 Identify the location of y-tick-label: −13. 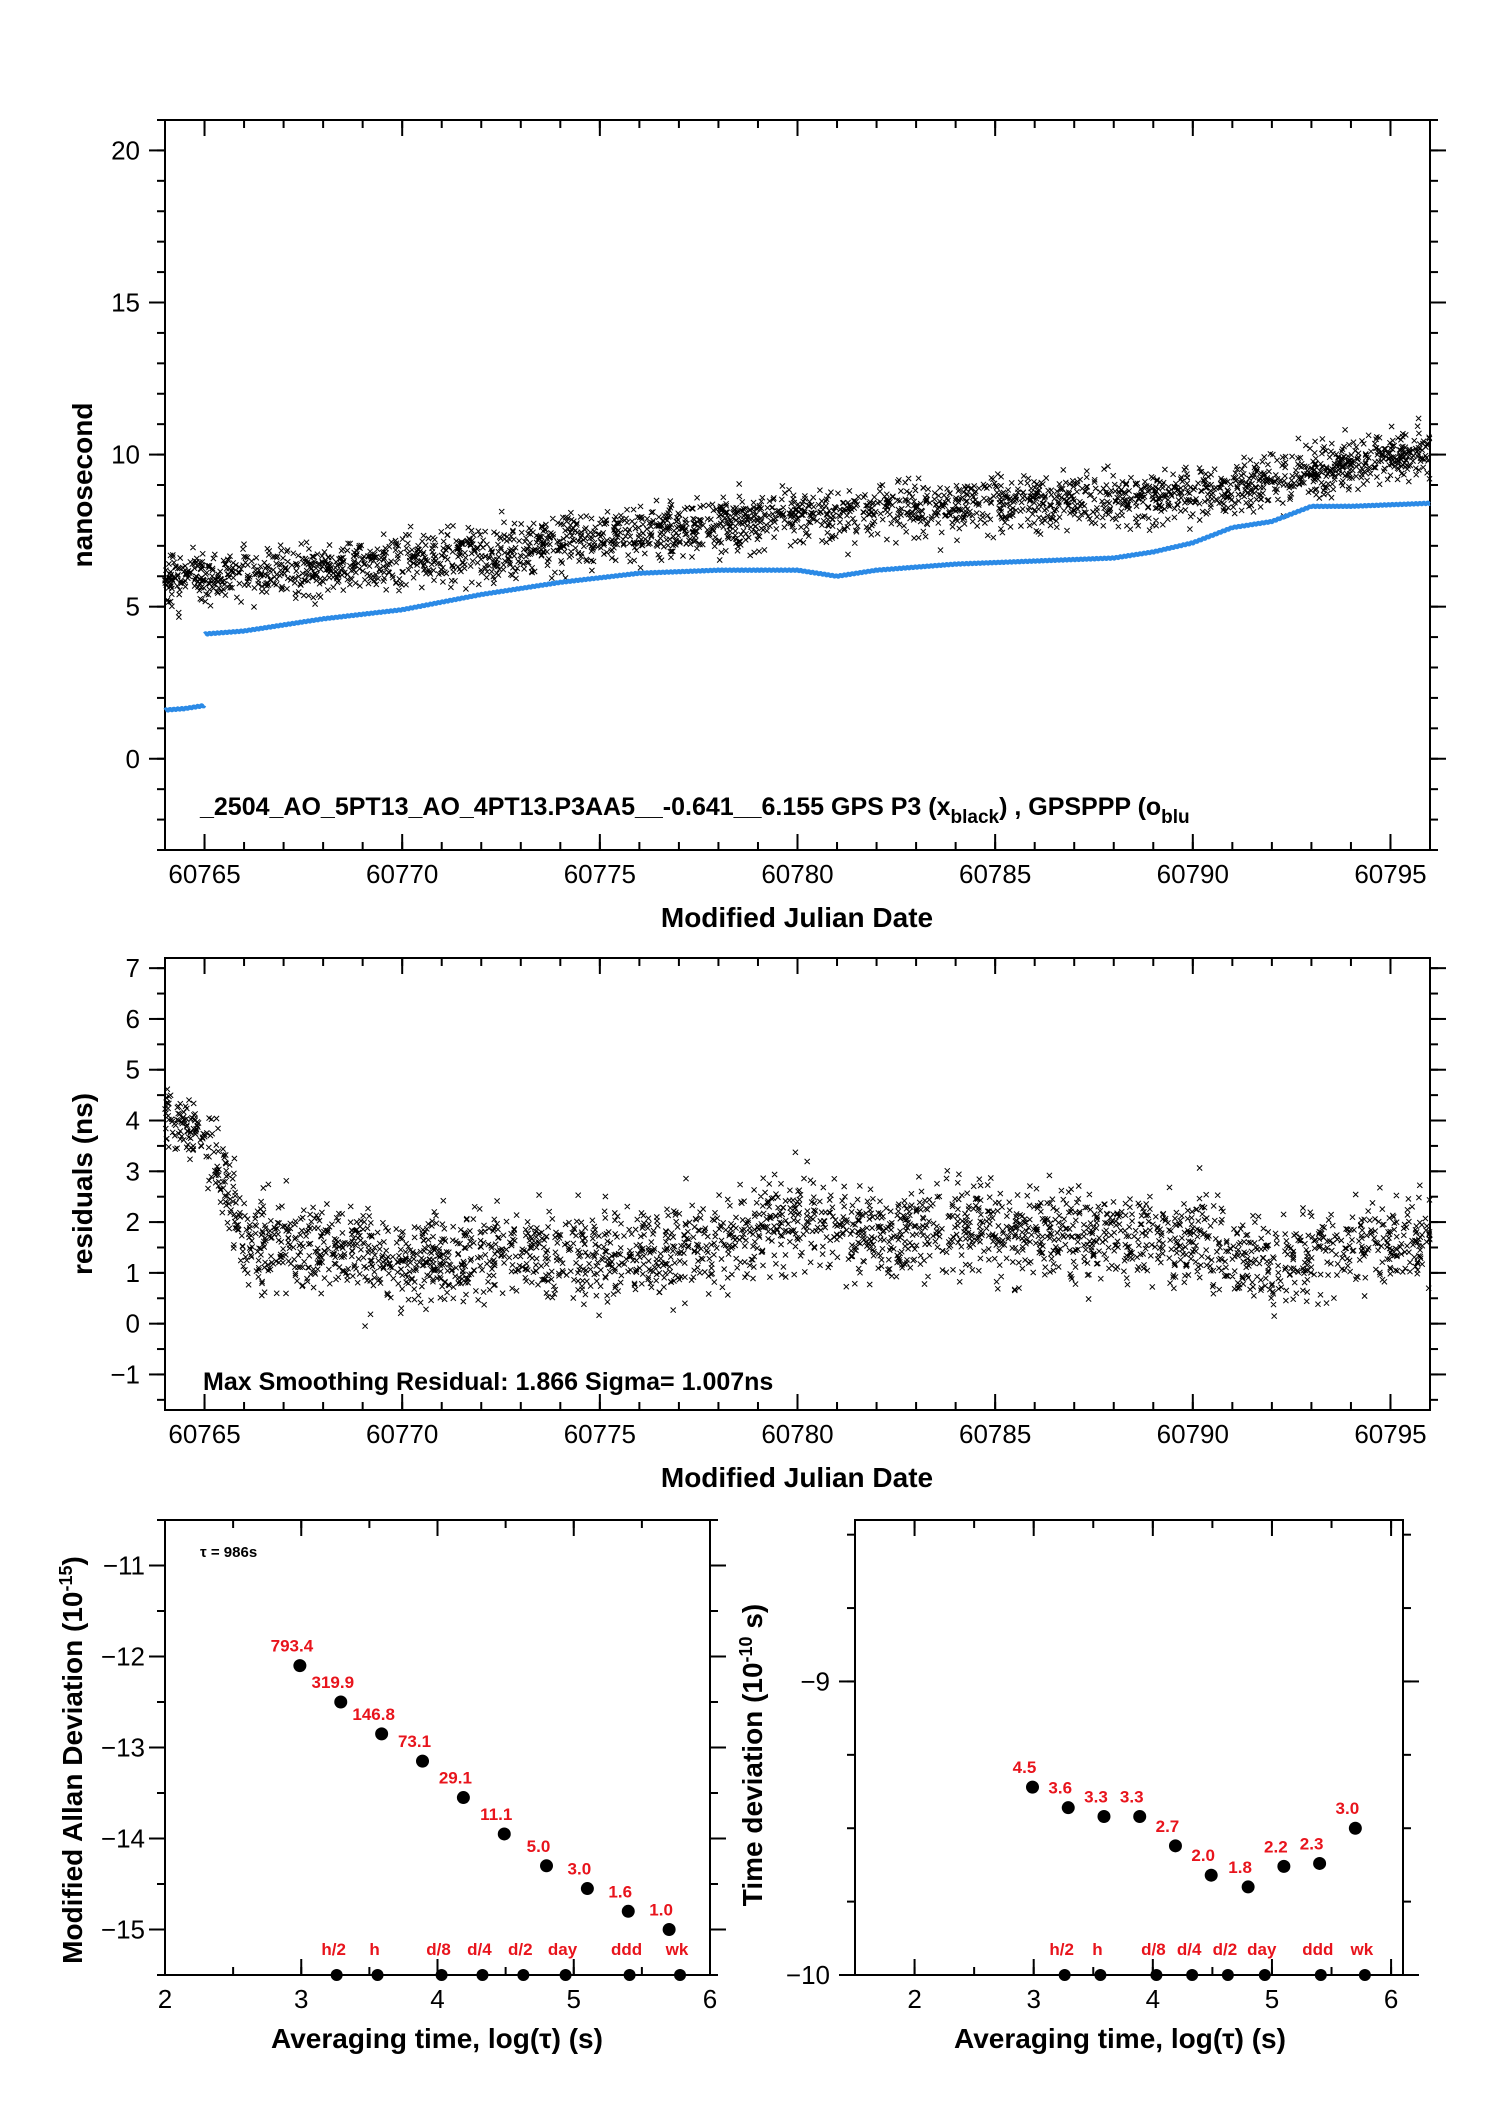
(123, 1748).